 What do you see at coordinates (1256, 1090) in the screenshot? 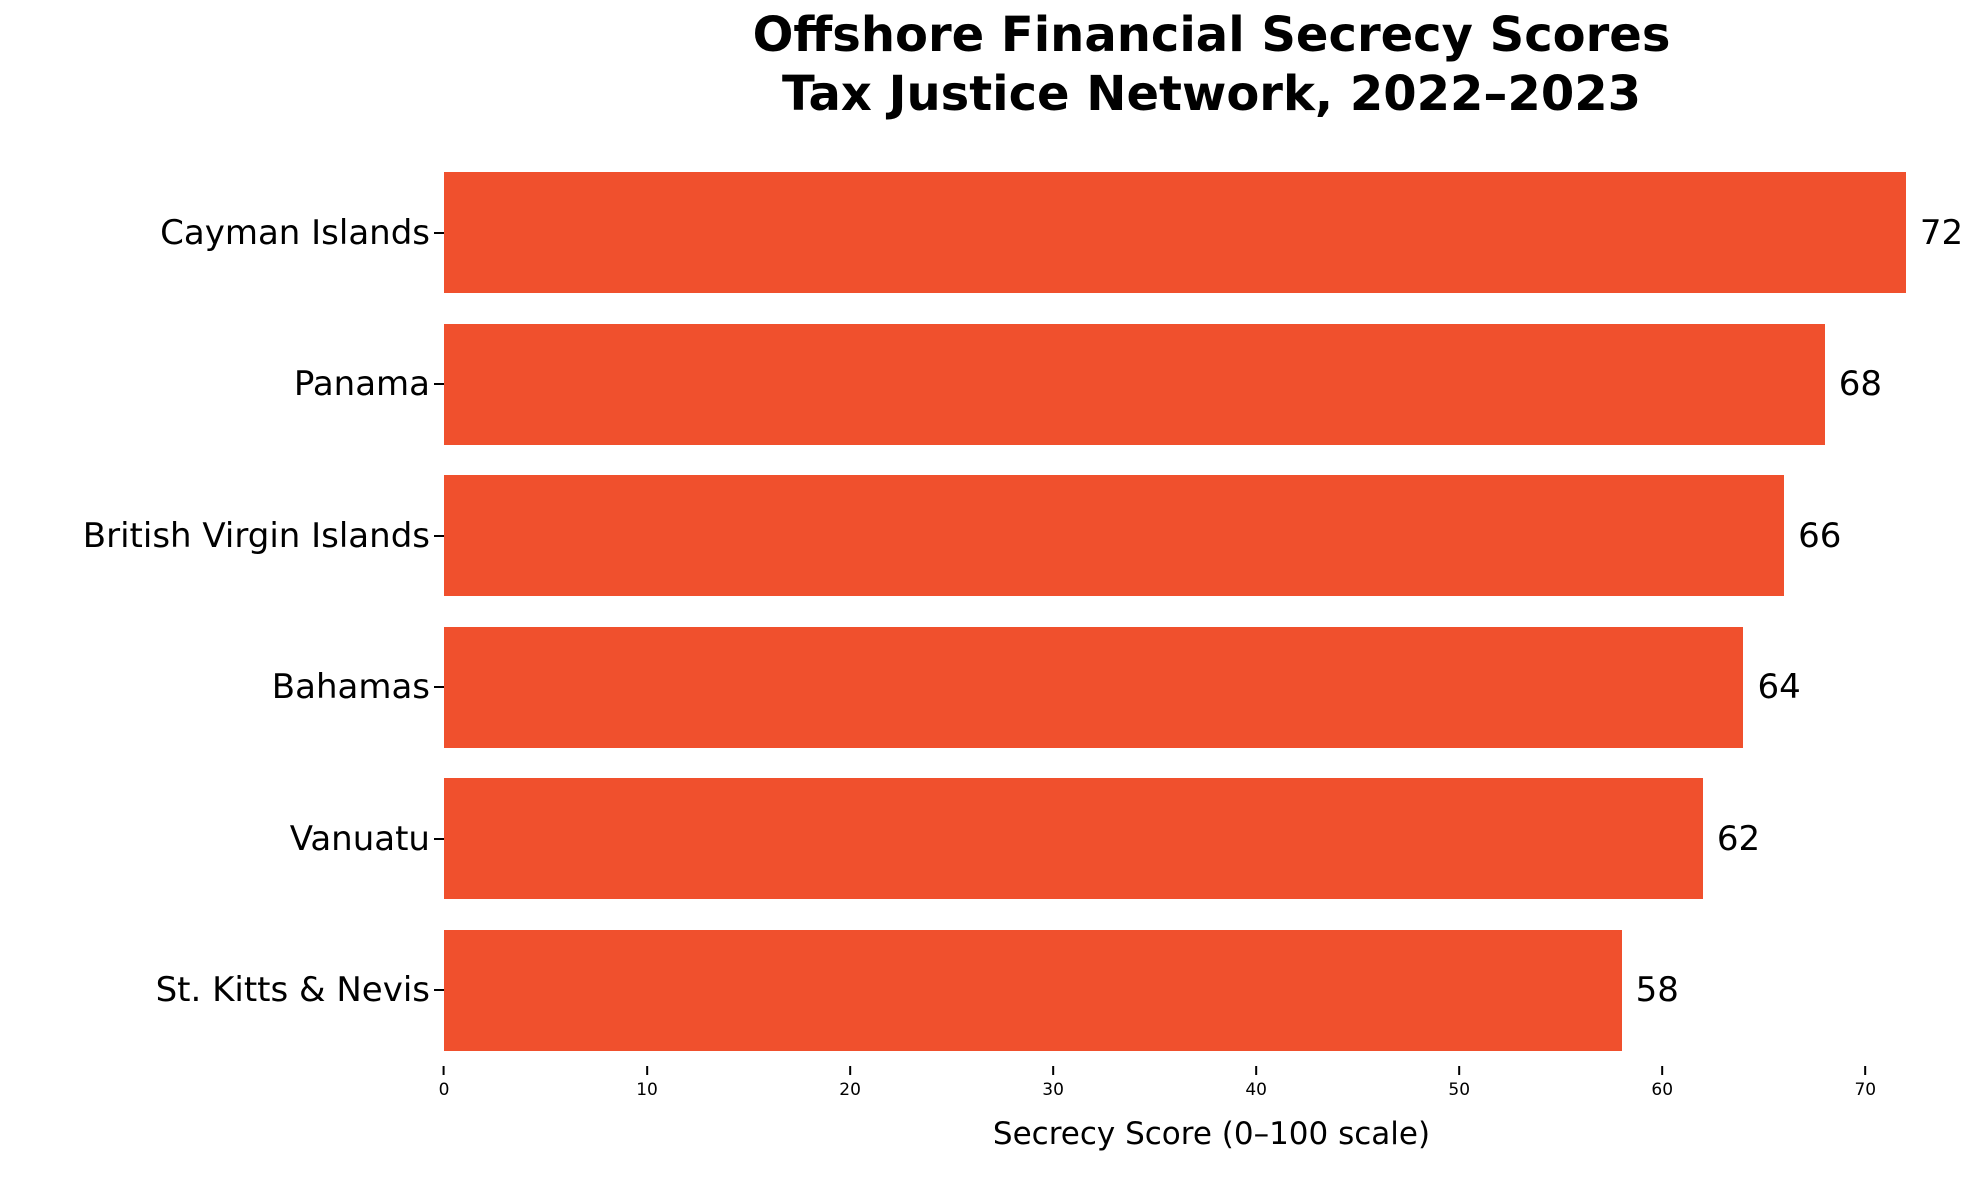
I see `x-tick-label: 40` at bounding box center [1256, 1090].